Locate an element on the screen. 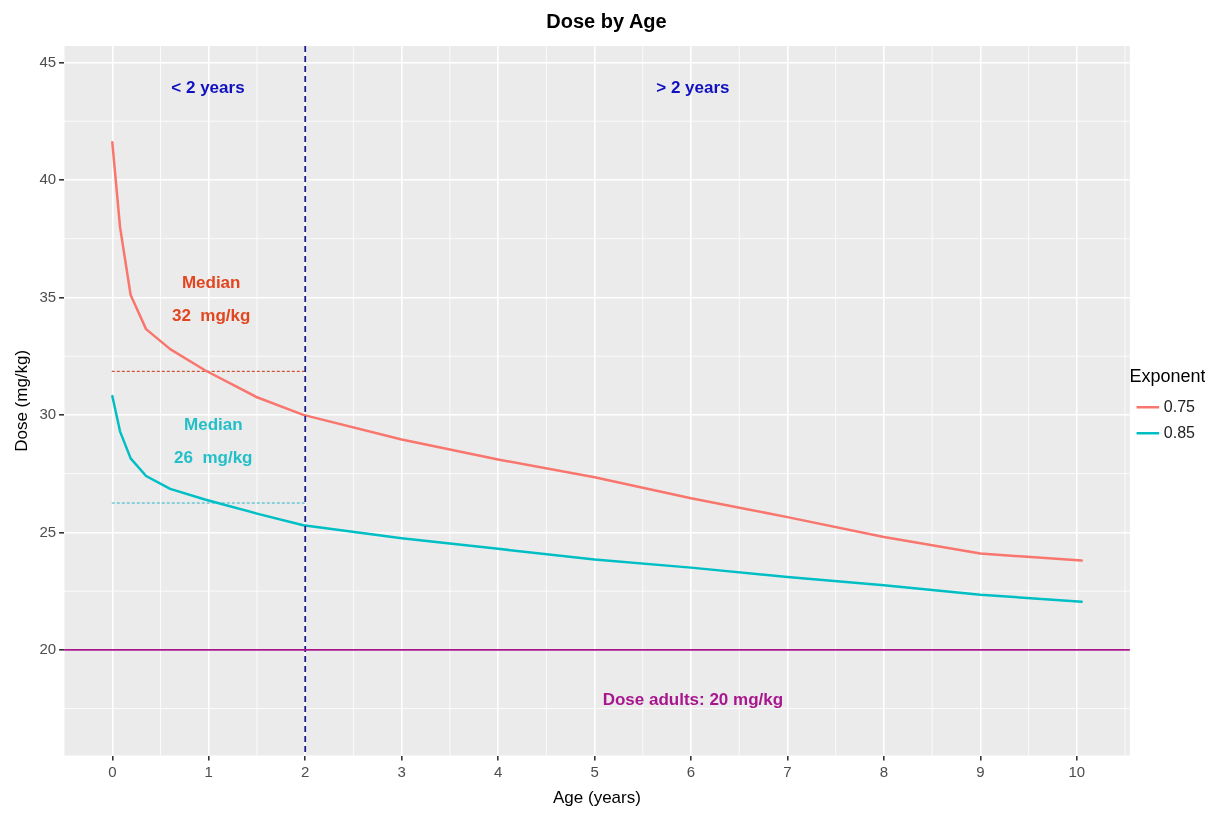 The width and height of the screenshot is (1215, 817). x-tick-label: 9 is located at coordinates (980, 771).